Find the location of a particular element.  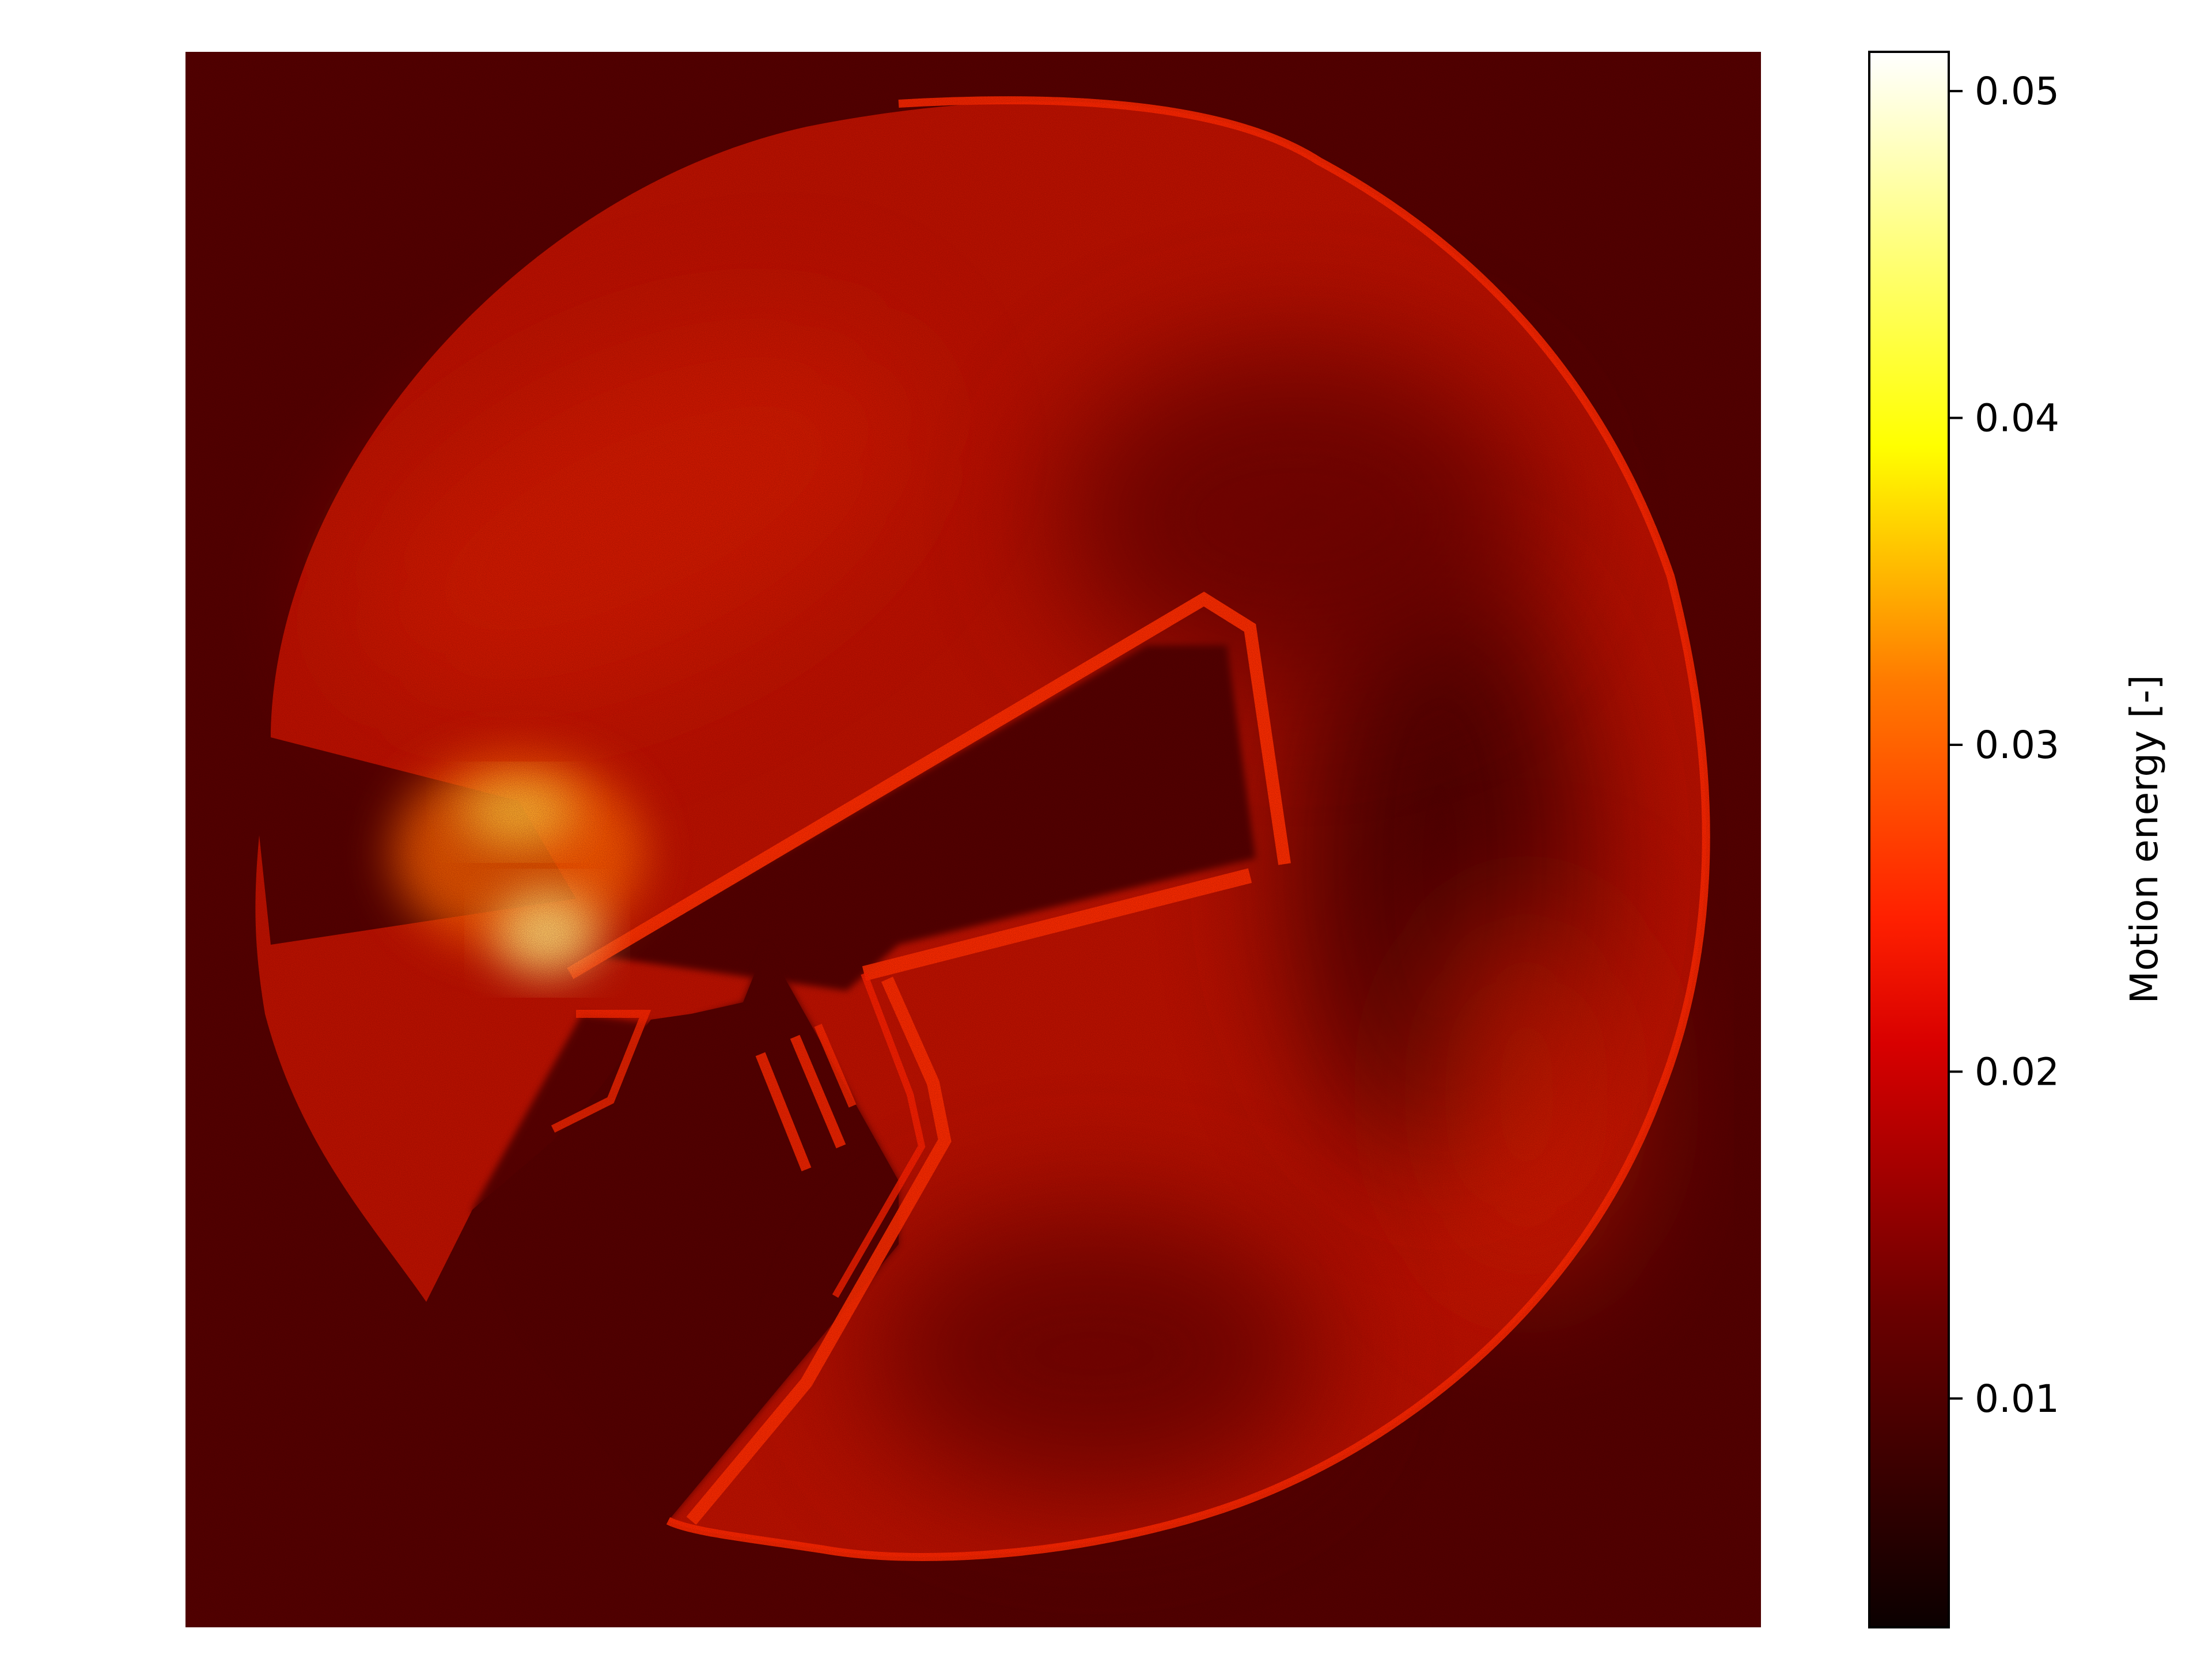

colorbar-tick-label-4: 0.05 is located at coordinates (2017, 91).